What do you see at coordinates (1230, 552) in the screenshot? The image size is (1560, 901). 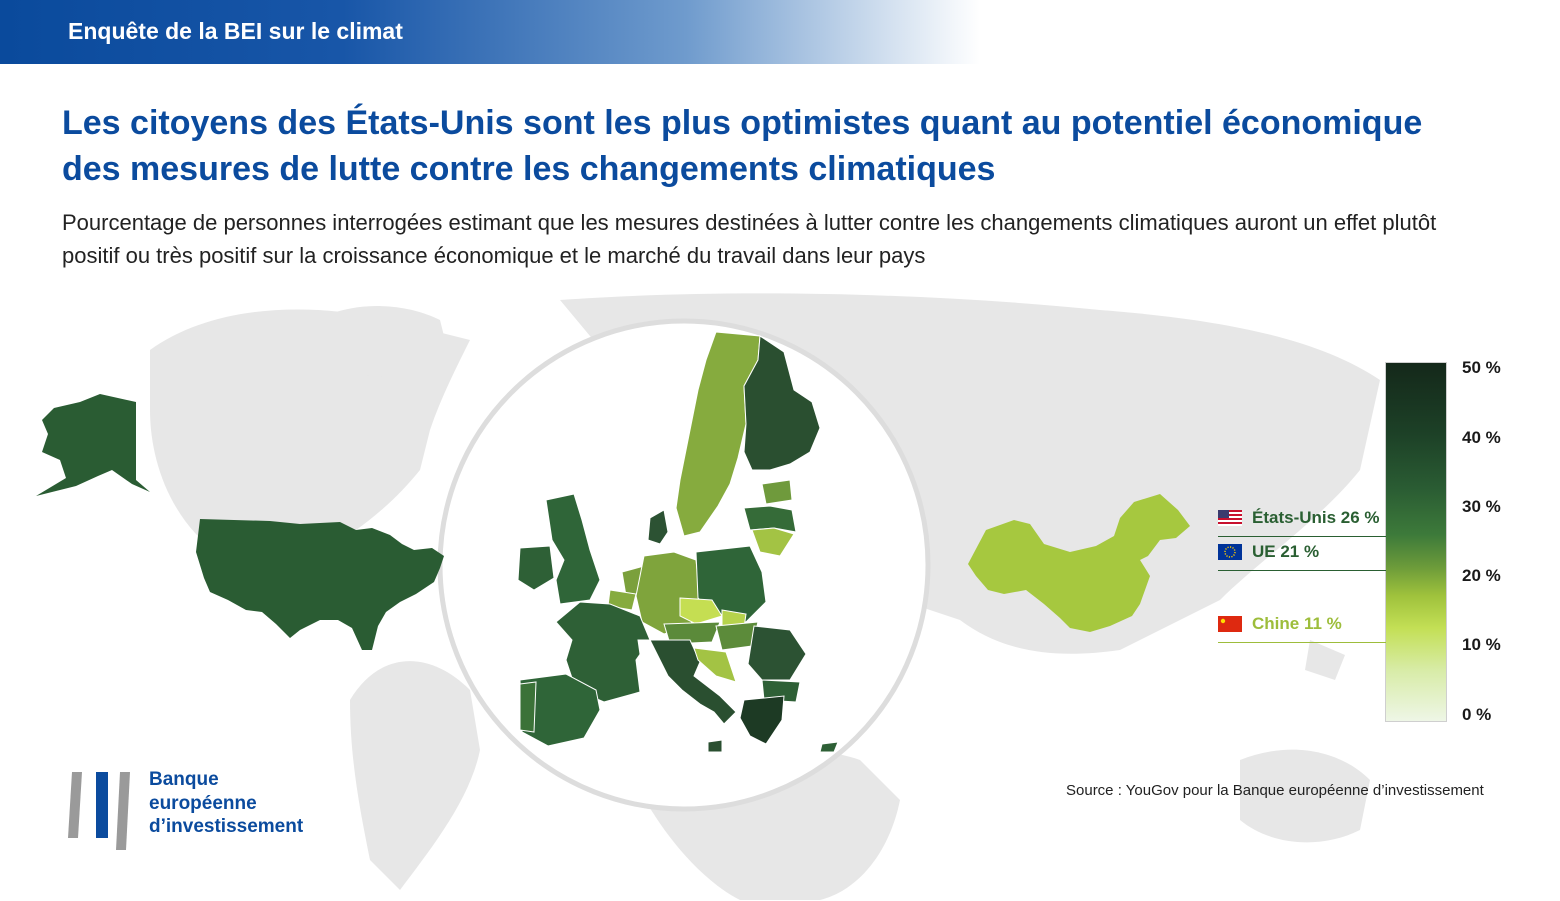 I see `eu-flag-icon` at bounding box center [1230, 552].